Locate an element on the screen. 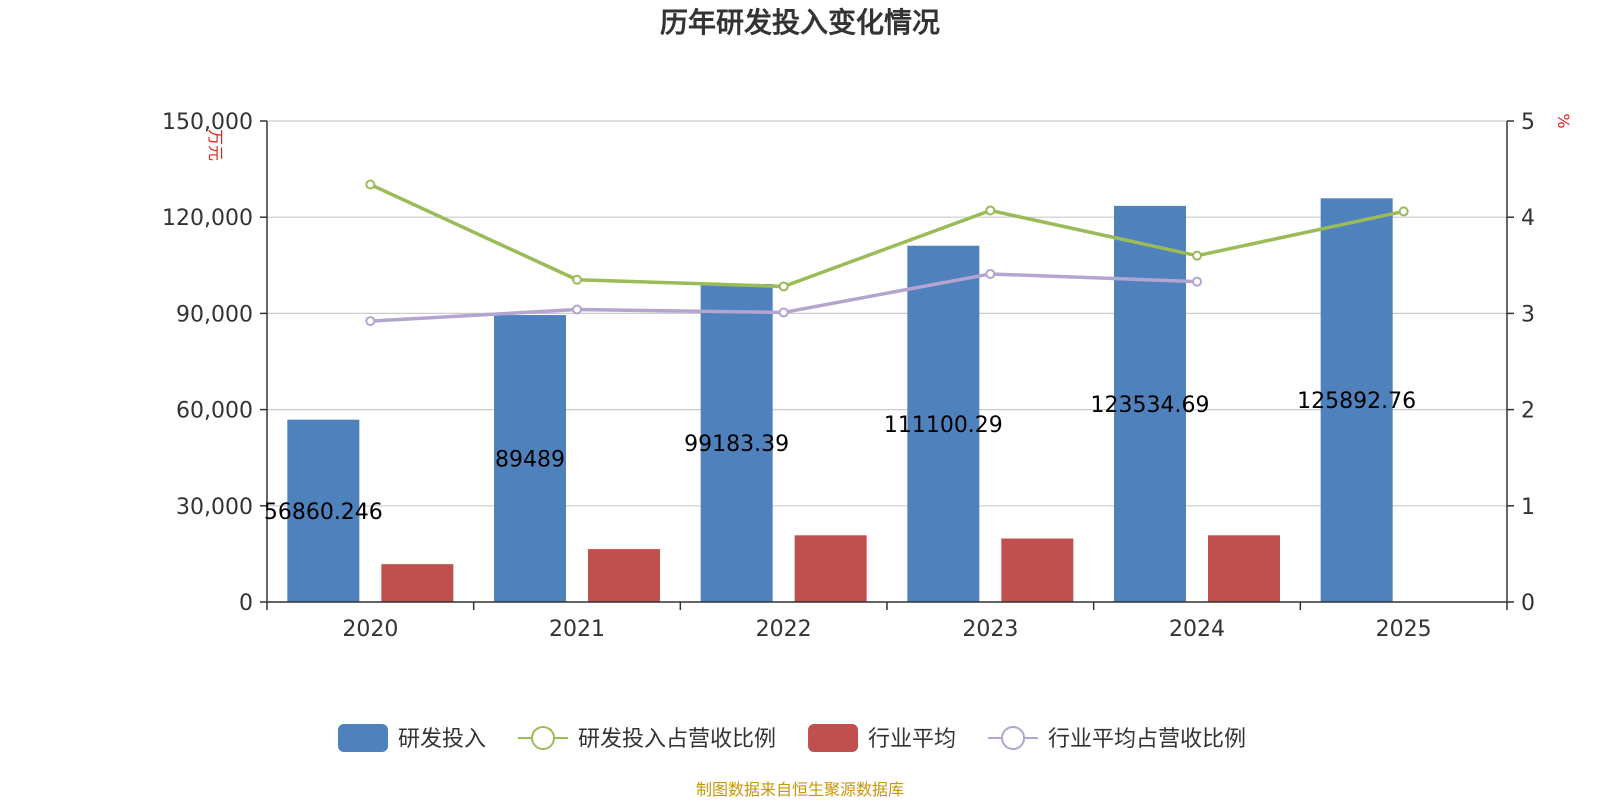  legend-item: 研发投入 is located at coordinates (412, 738).